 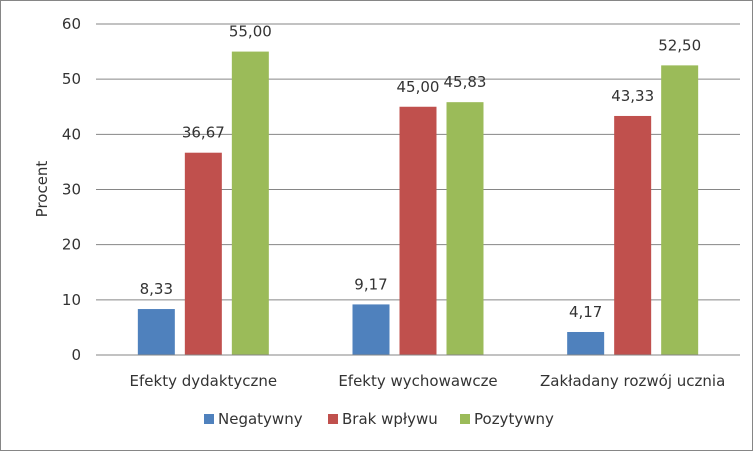 I want to click on y-tick-label: 60, so click(x=71, y=24).